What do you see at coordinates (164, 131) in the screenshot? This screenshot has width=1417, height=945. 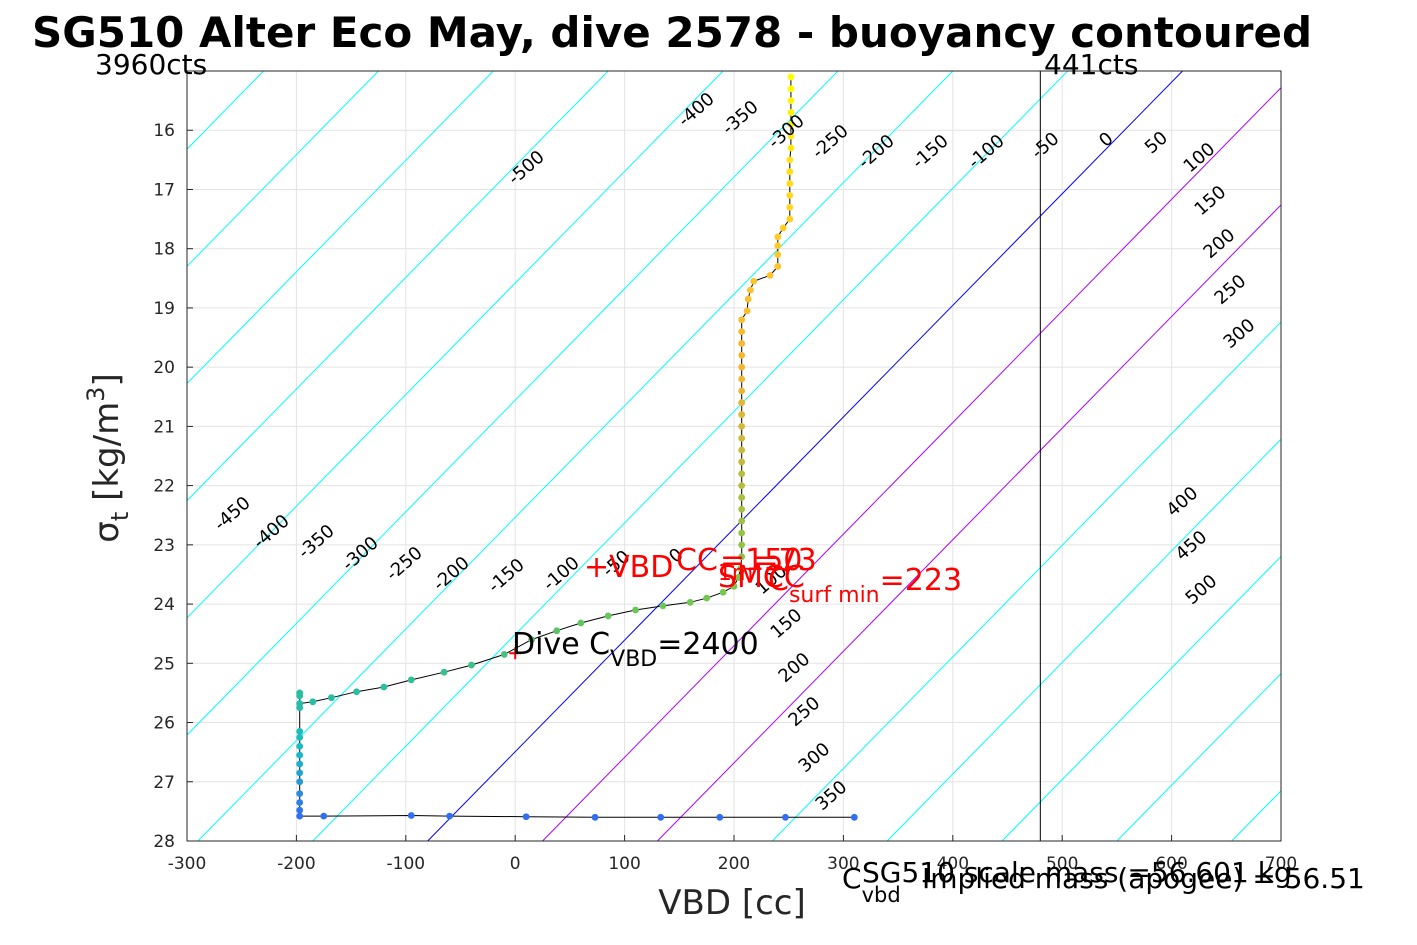 I see `y-tick-label: 16` at bounding box center [164, 131].